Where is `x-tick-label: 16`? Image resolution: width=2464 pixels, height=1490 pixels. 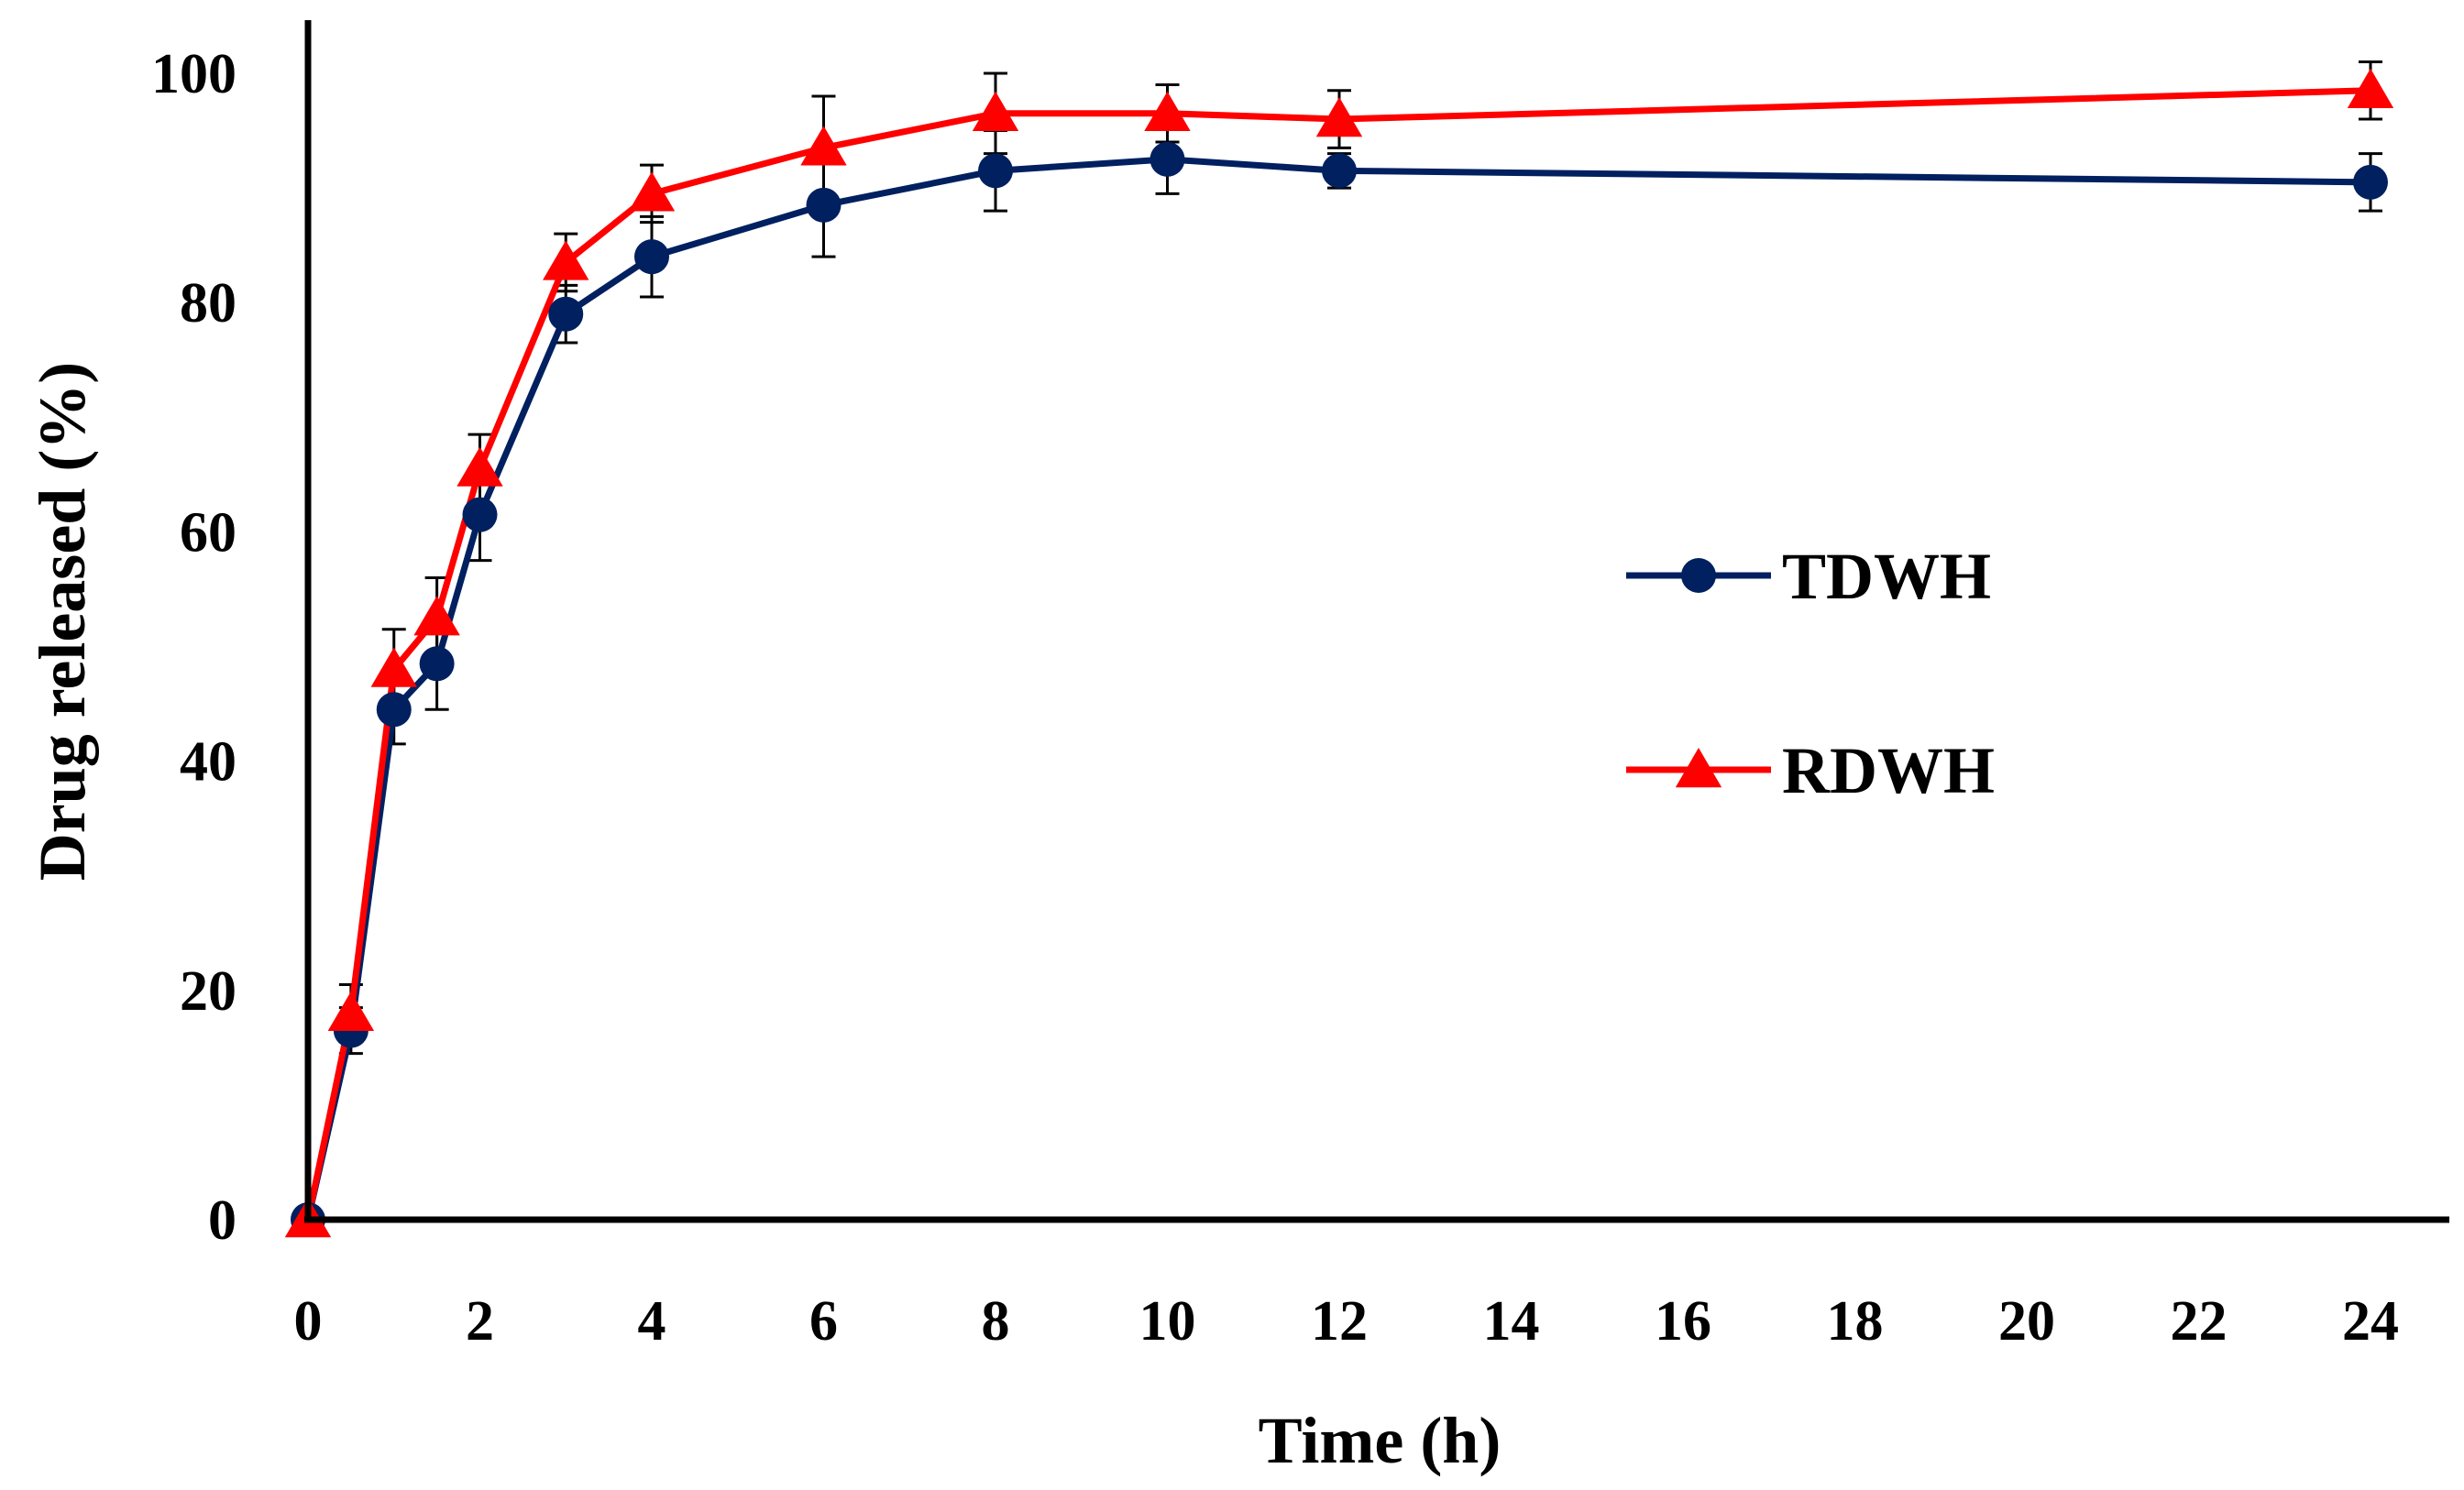 x-tick-label: 16 is located at coordinates (1683, 1321).